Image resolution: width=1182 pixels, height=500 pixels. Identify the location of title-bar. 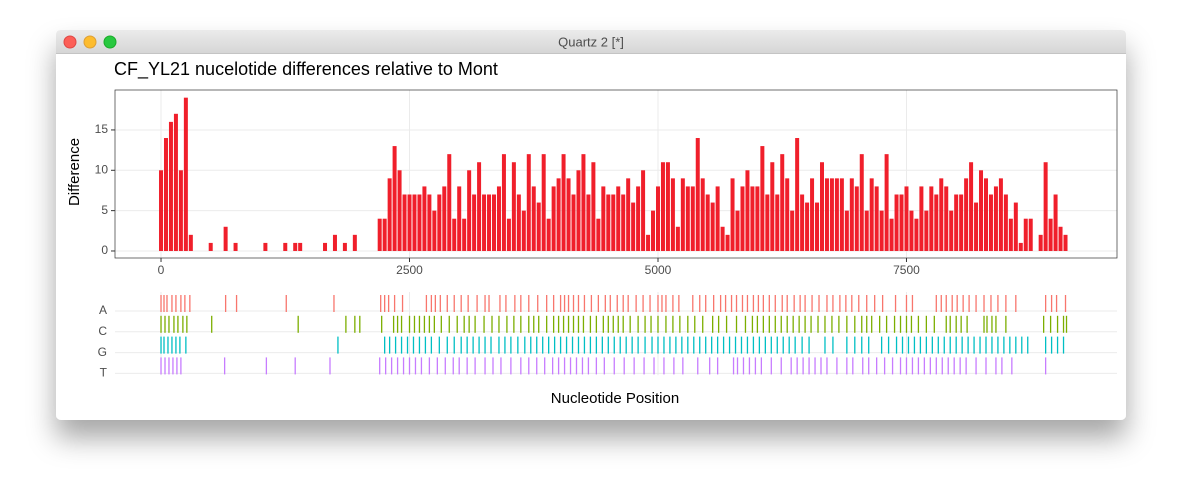
(591, 41).